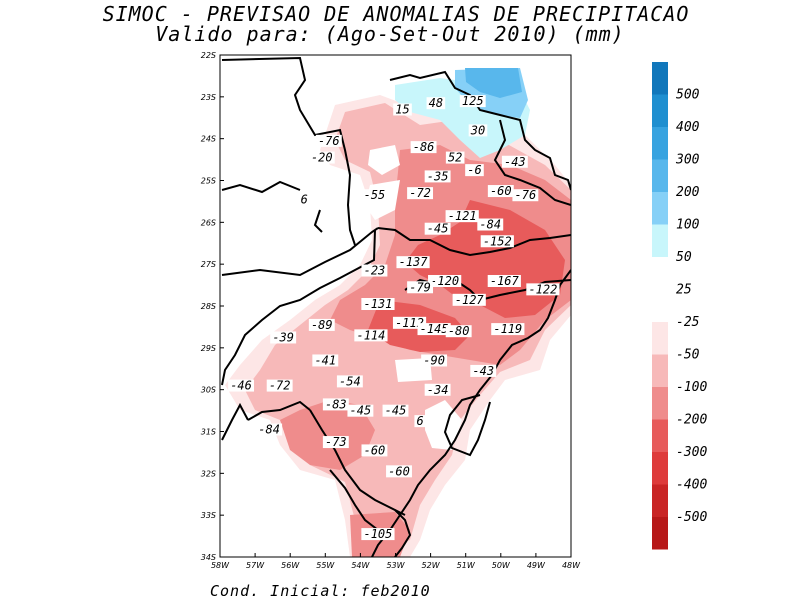 The width and height of the screenshot is (792, 612). I want to click on anomaly-value: -127, so click(470, 300).